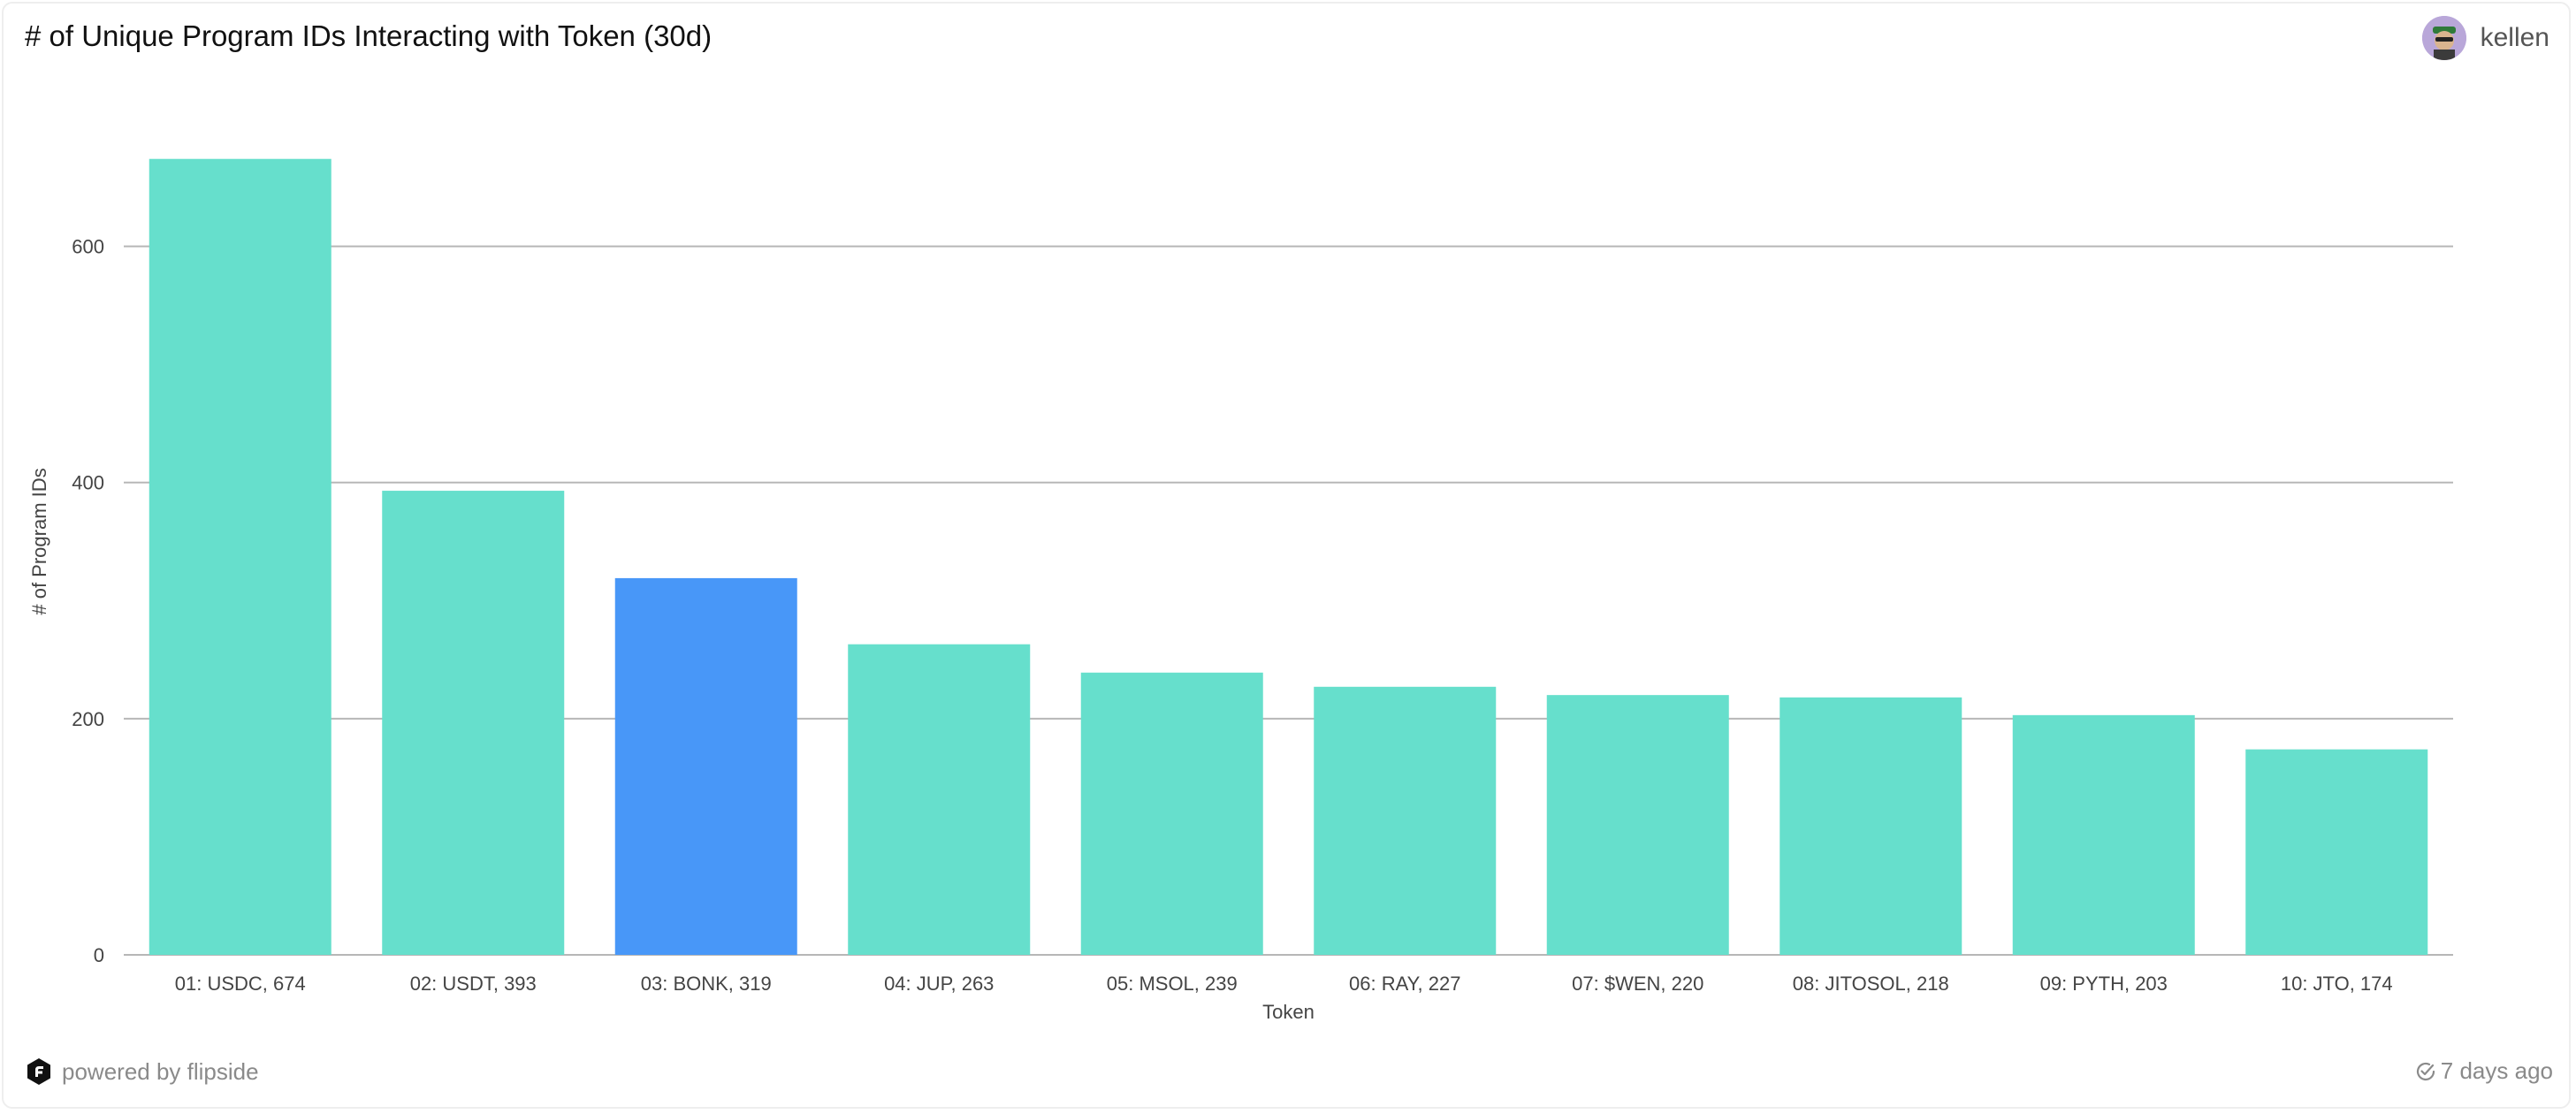 This screenshot has height=1114, width=2576. Describe the element at coordinates (39, 541) in the screenshot. I see `y-axis-label: # of Program IDs` at that location.